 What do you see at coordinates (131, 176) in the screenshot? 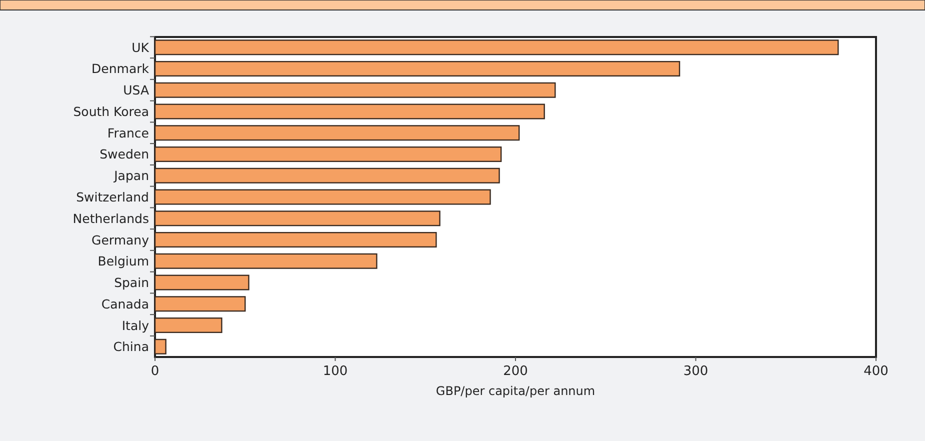
I see `y-tick-label: Japan` at bounding box center [131, 176].